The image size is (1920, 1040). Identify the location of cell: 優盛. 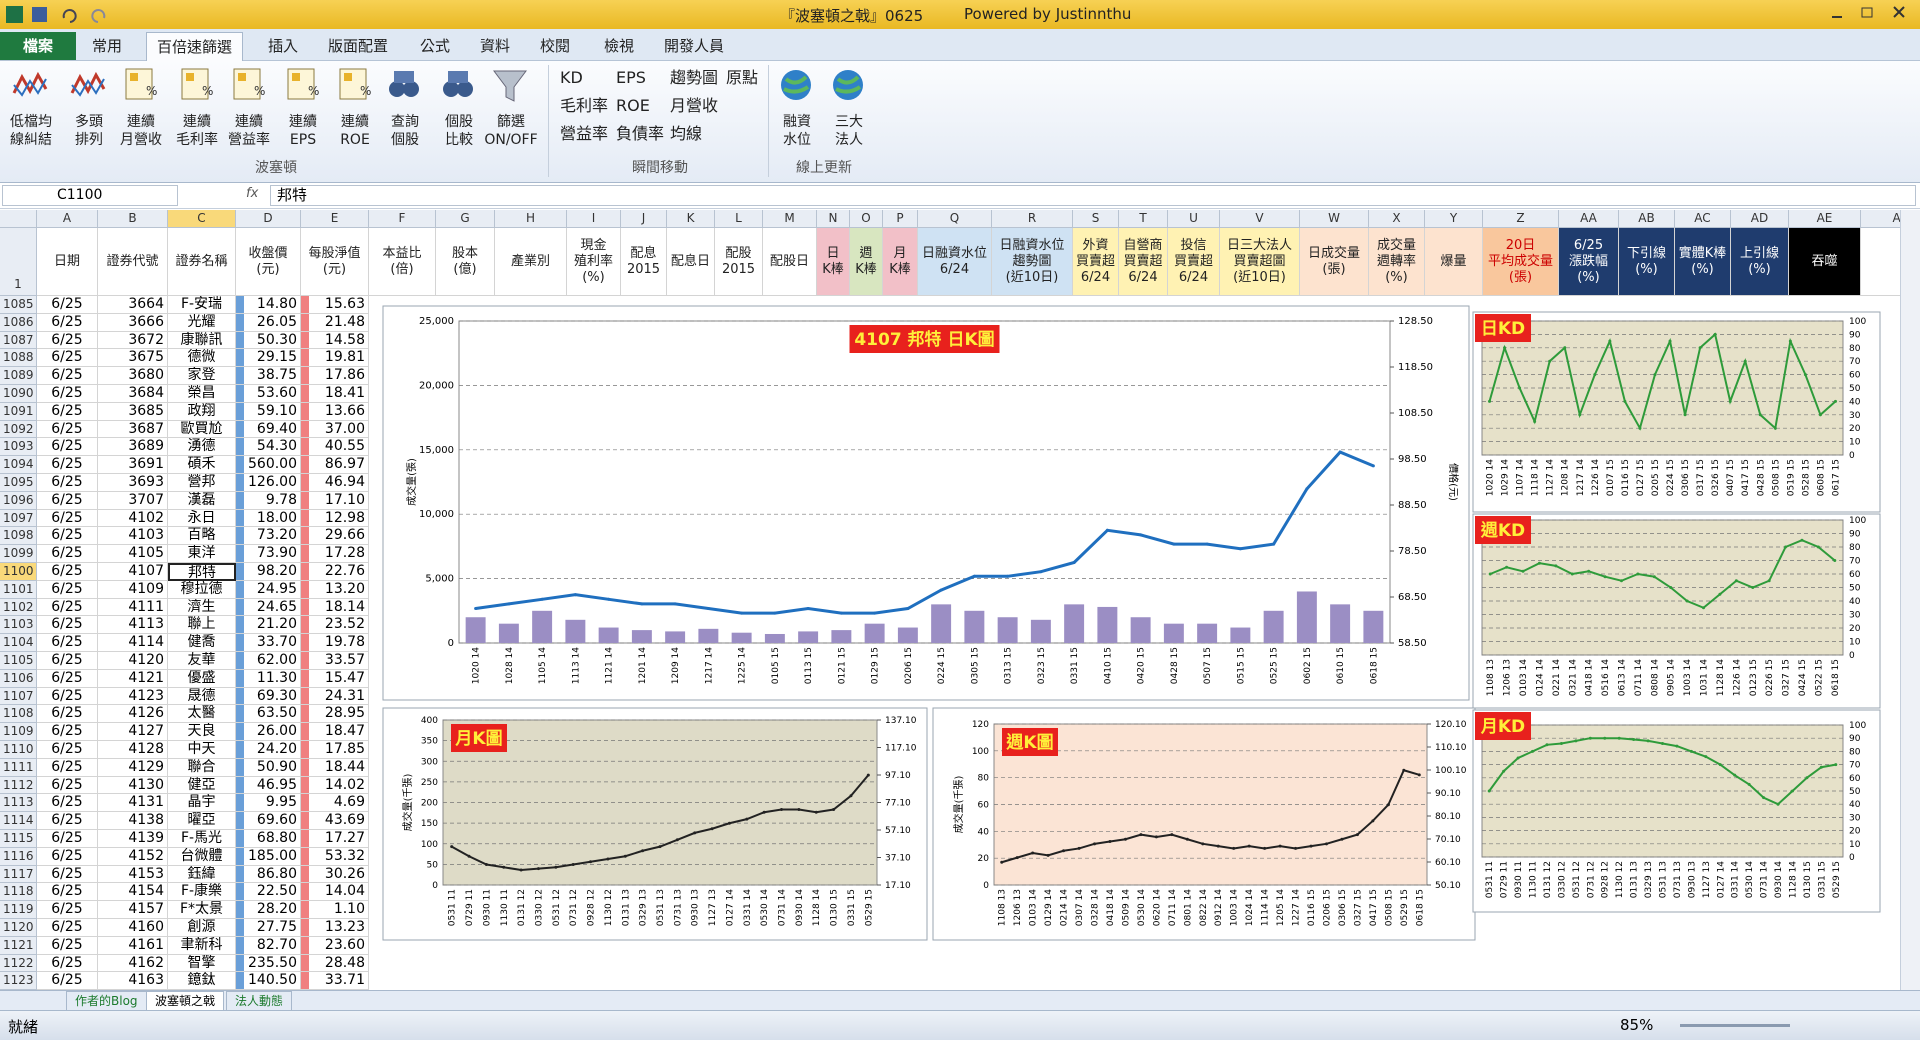
(202, 678).